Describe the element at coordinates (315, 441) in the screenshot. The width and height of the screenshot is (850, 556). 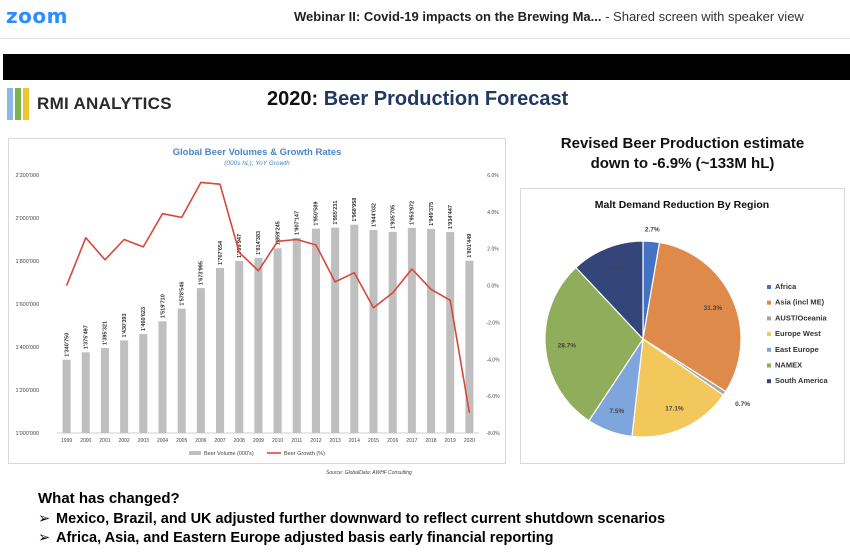
I see `x-axis-tick-label: 2012` at that location.